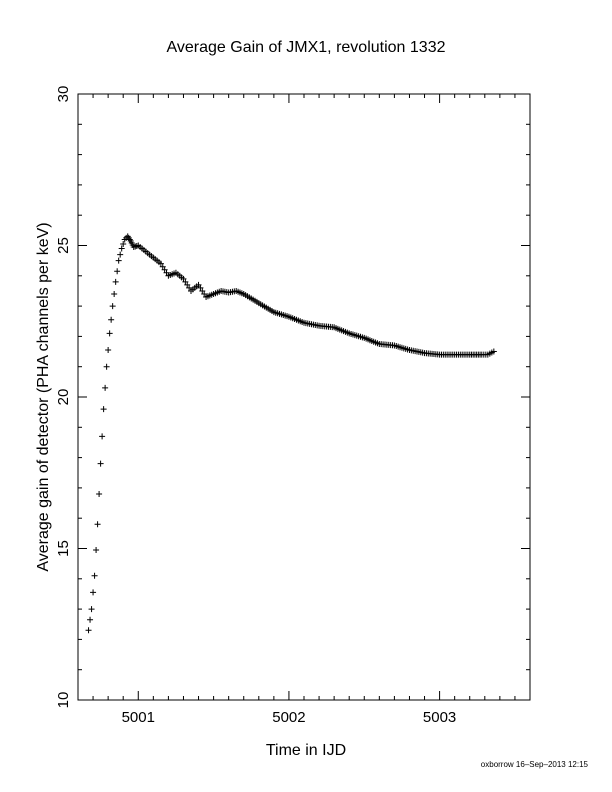 This screenshot has height=792, width=612. What do you see at coordinates (63, 245) in the screenshot?
I see `y-tick-label: 25` at bounding box center [63, 245].